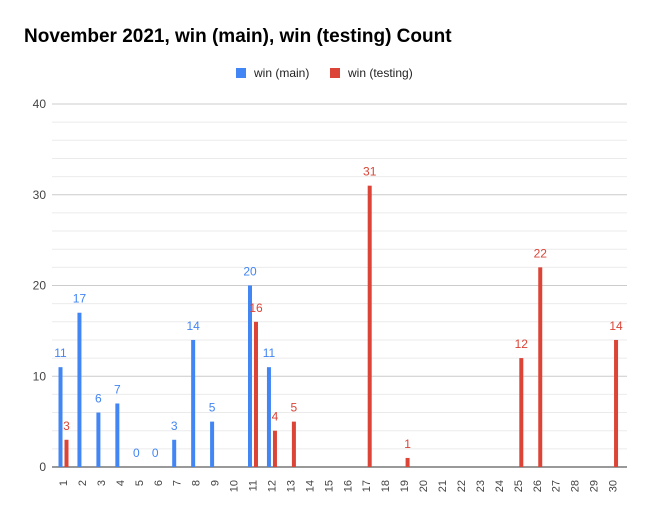  Describe the element at coordinates (64, 483) in the screenshot. I see `x-tick-label: 1` at that location.